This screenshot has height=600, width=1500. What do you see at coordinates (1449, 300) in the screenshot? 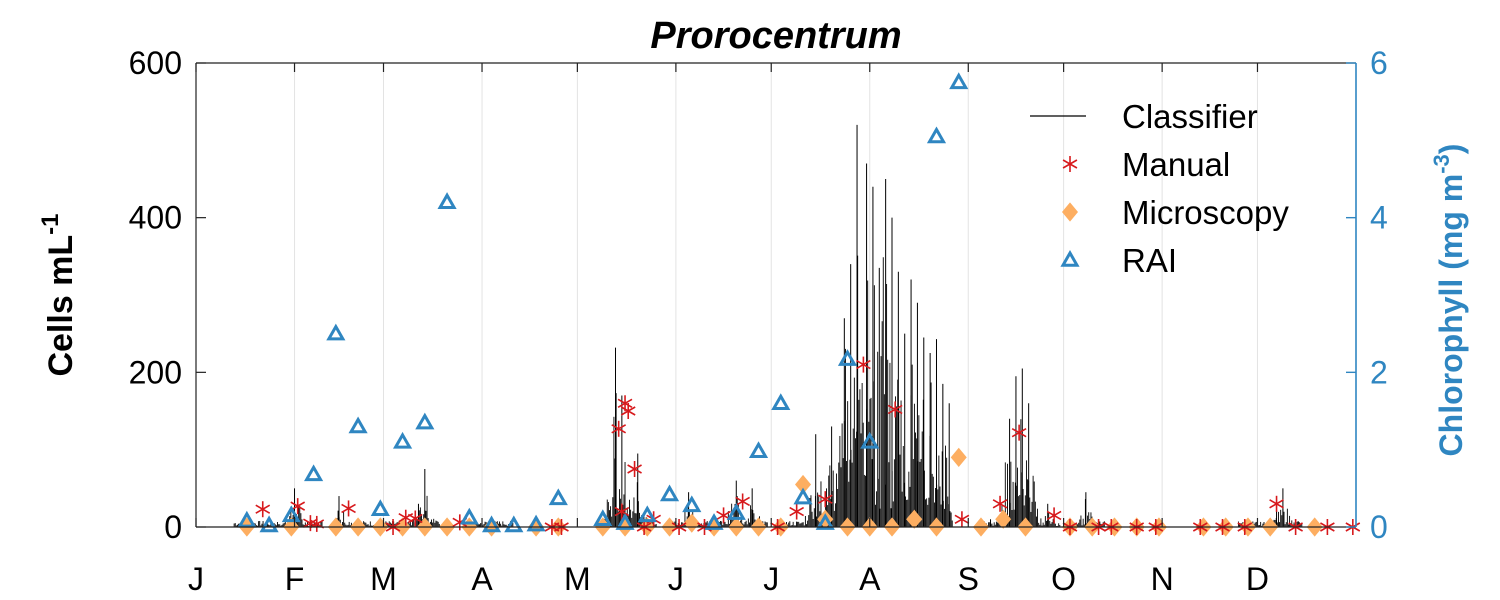
I see `right-y-axis-label: Chlorophyll (mg m-3)` at bounding box center [1449, 300].